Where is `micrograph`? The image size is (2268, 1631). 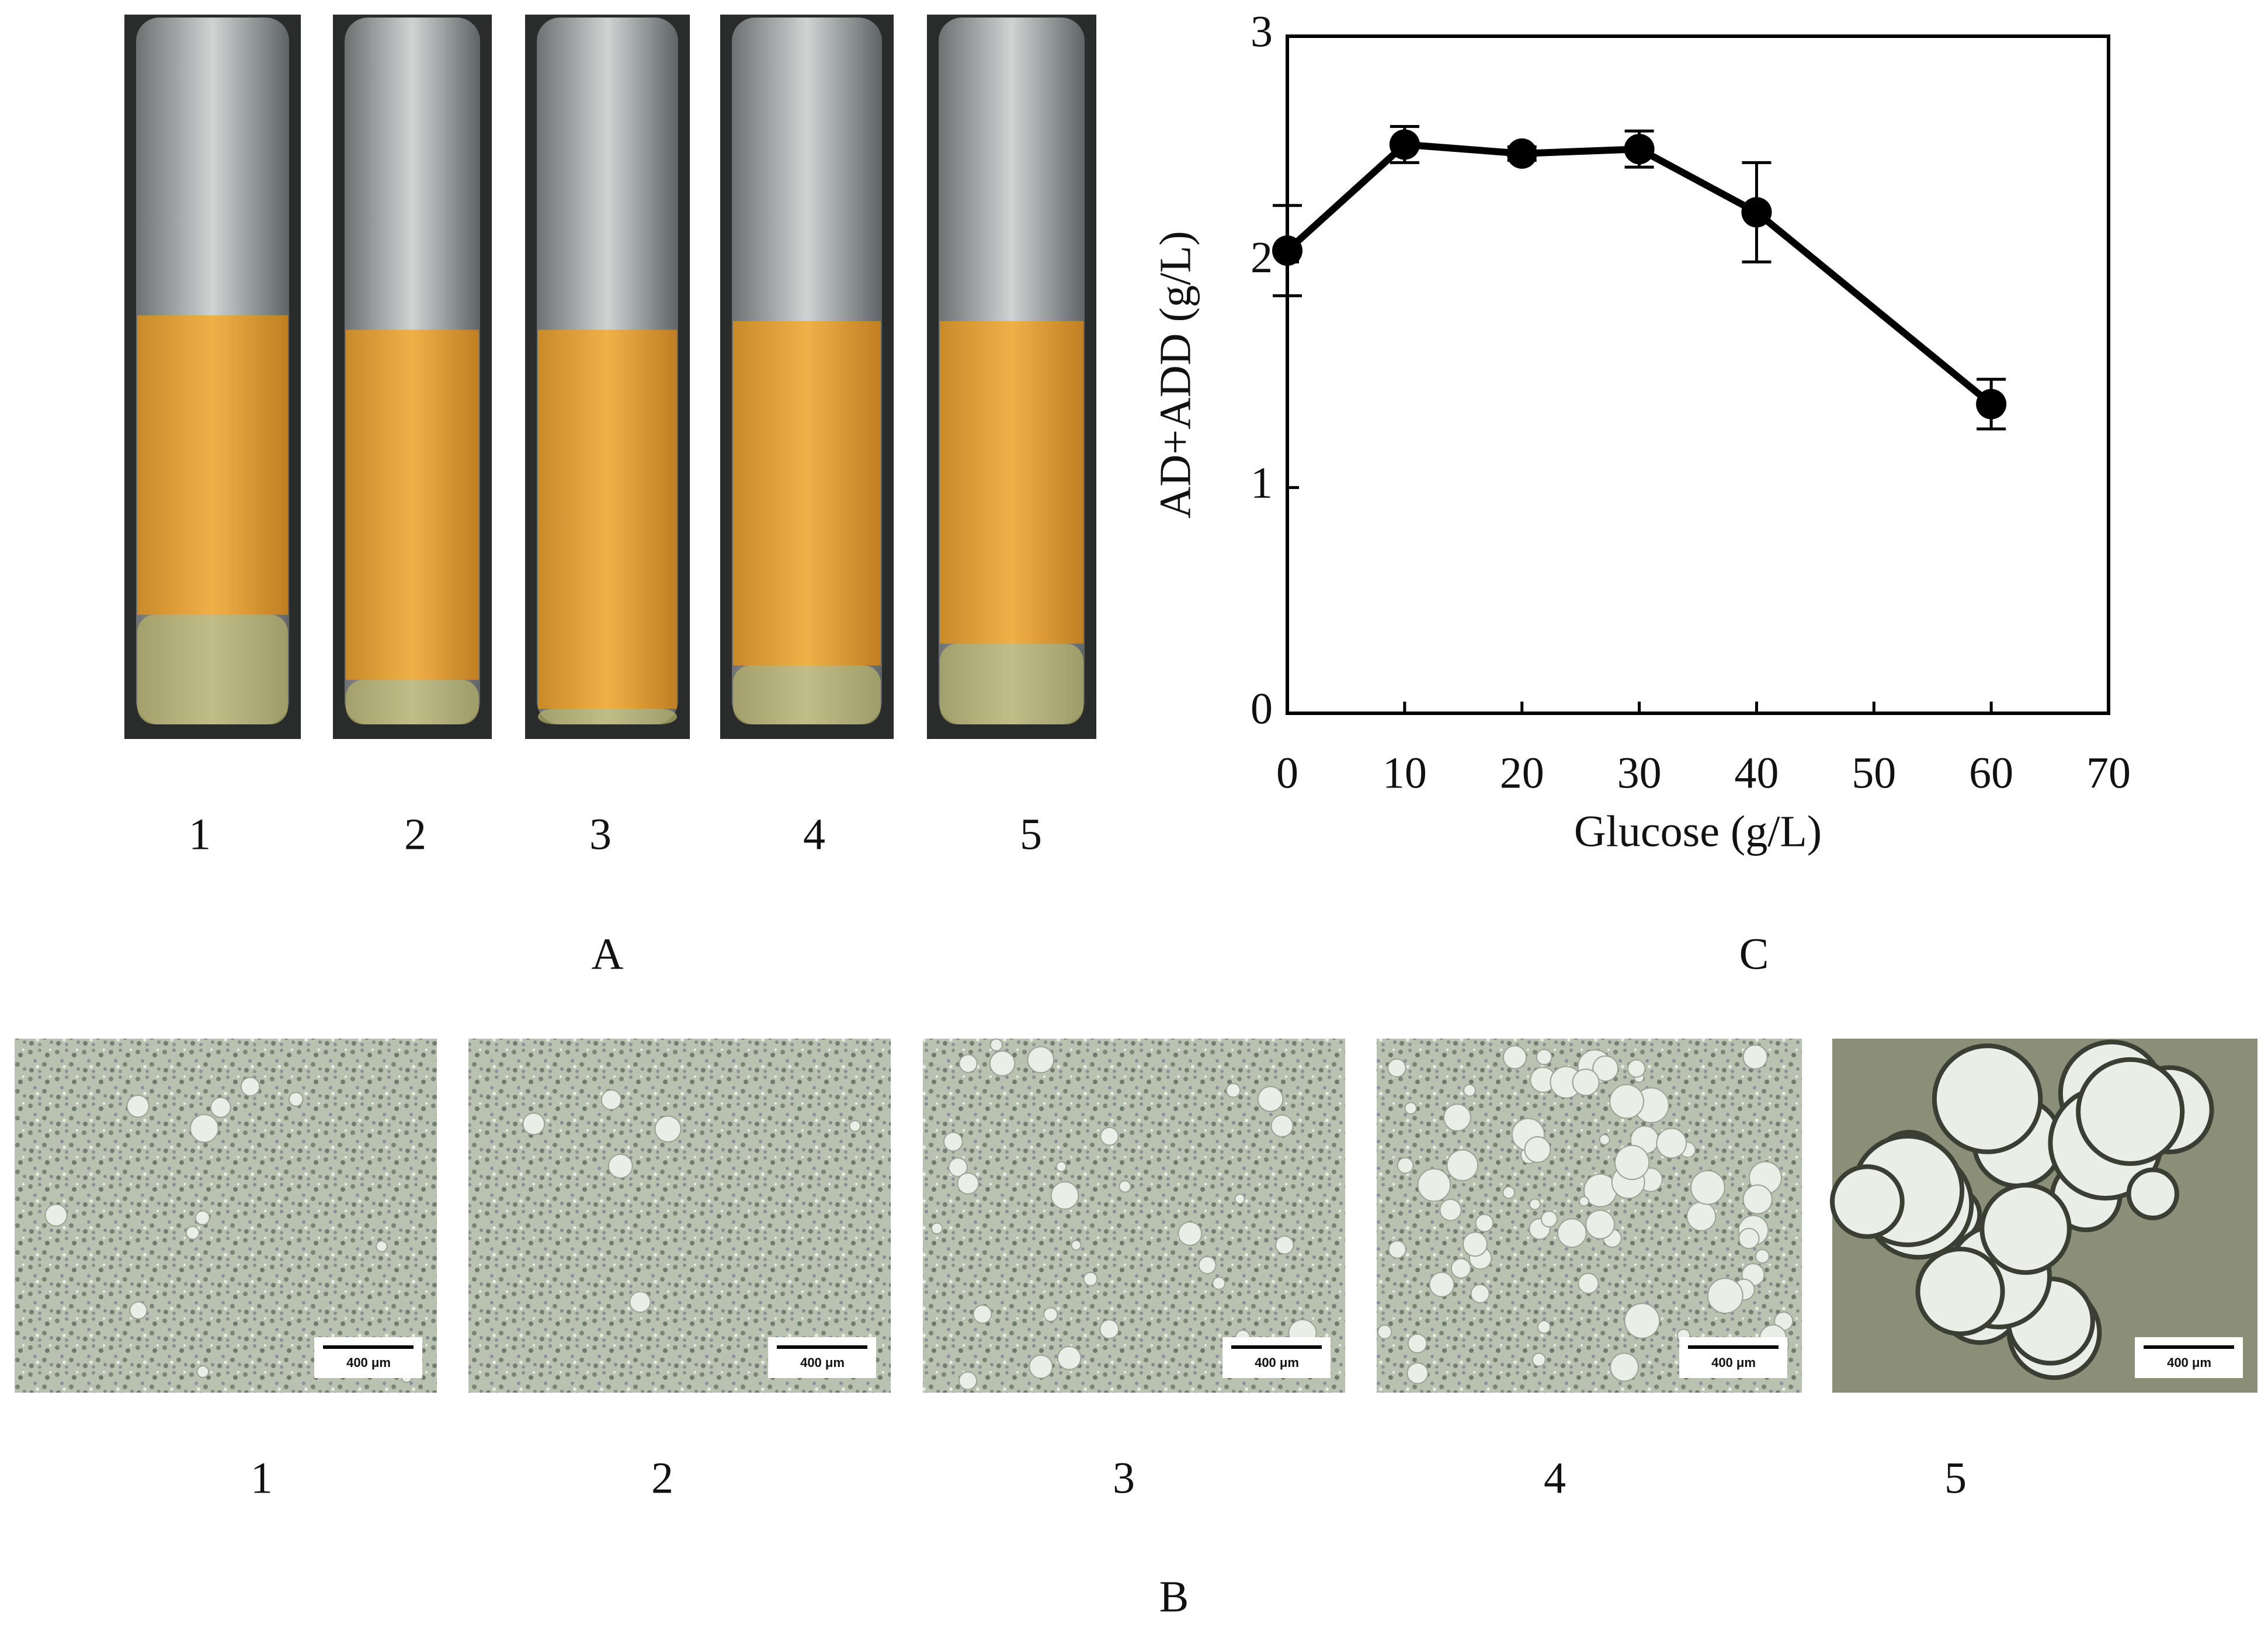
micrograph is located at coordinates (679, 1216).